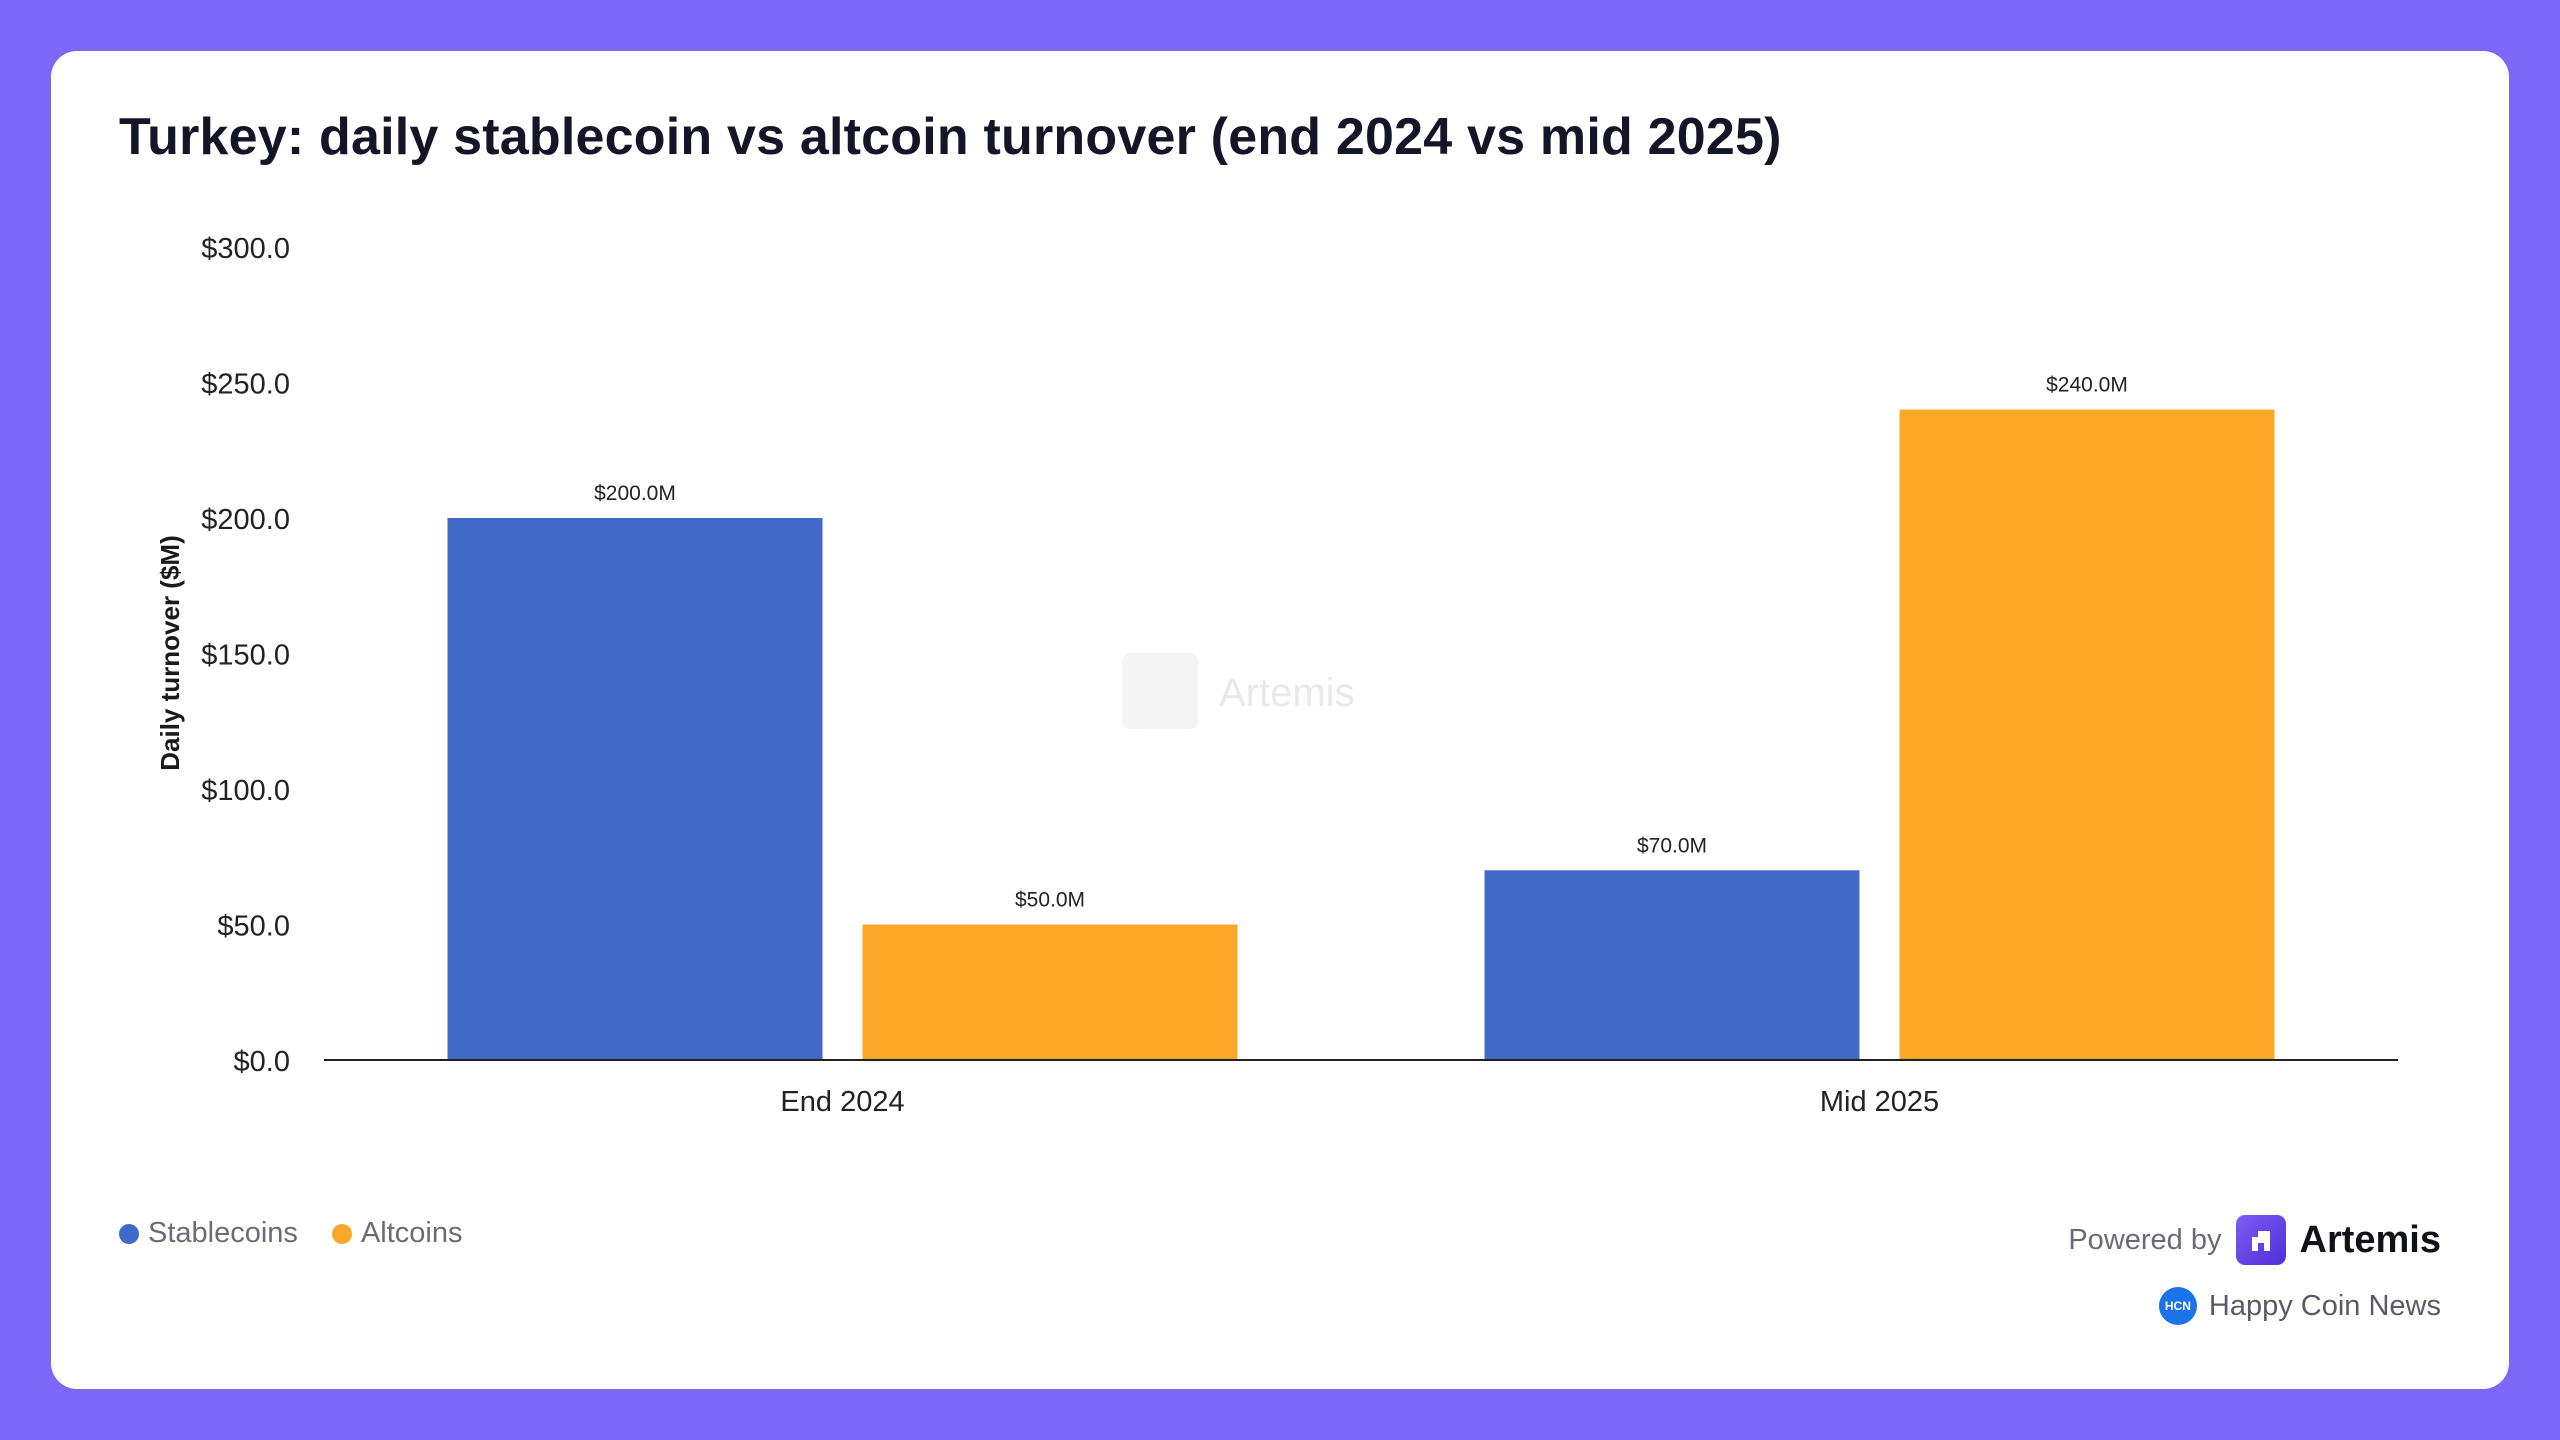  What do you see at coordinates (341, 1233) in the screenshot?
I see `legend-swatch-altcoins` at bounding box center [341, 1233].